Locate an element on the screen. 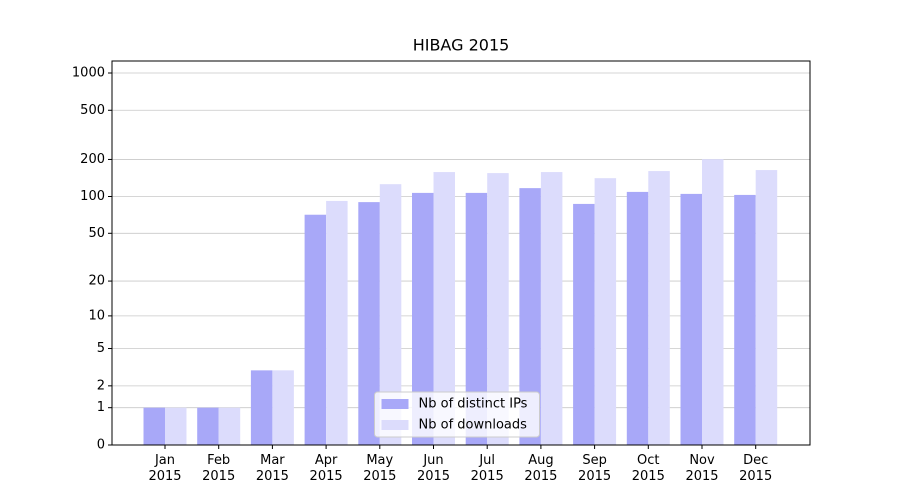 This screenshot has width=900, height=500. legend-box is located at coordinates (457, 414).